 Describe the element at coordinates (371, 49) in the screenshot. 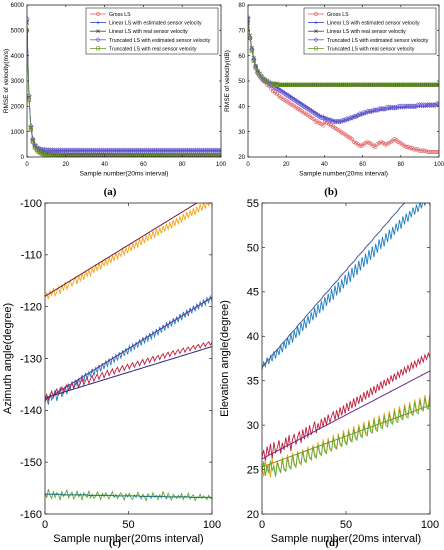

I see `legend-label-b-4: Truncated LS with real sensor velocity` at that location.